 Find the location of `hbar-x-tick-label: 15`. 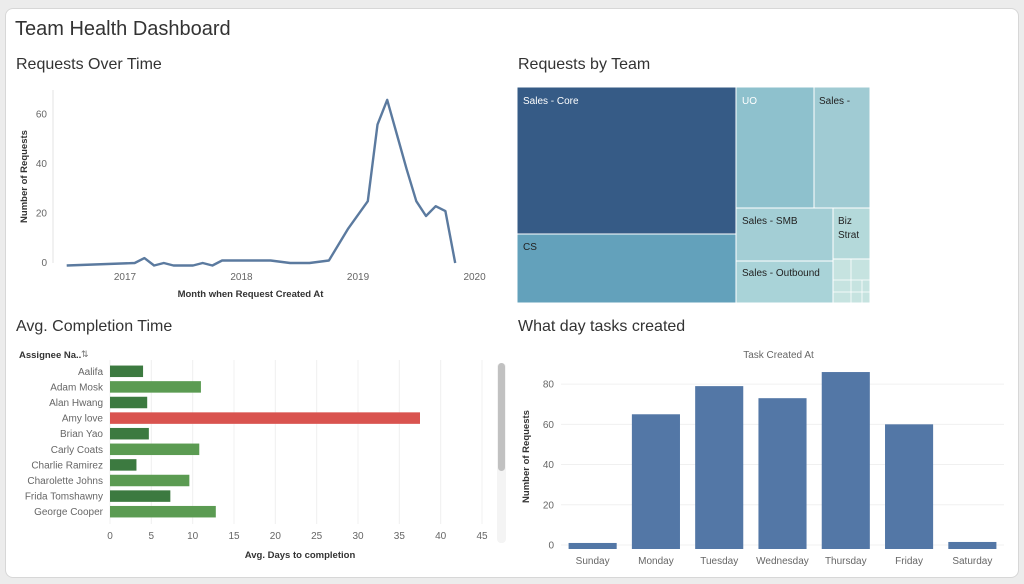

hbar-x-tick-label: 15 is located at coordinates (234, 536).